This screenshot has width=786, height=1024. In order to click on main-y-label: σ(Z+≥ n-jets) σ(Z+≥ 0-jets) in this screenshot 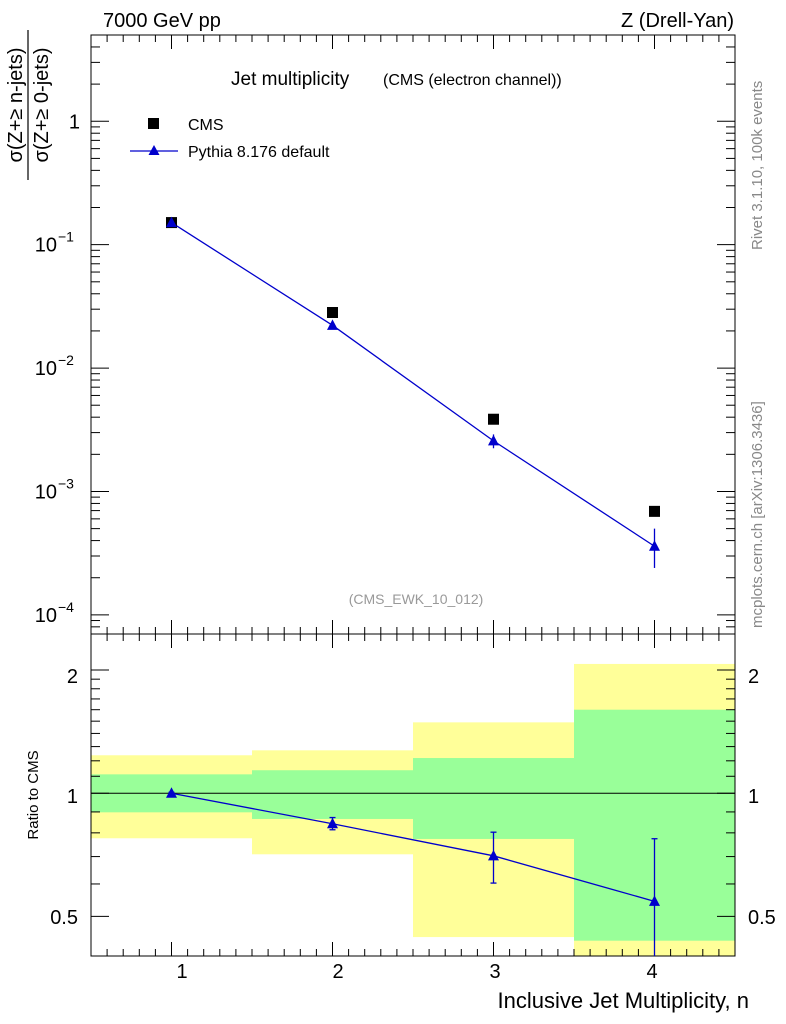, I will do `click(29, 105)`.